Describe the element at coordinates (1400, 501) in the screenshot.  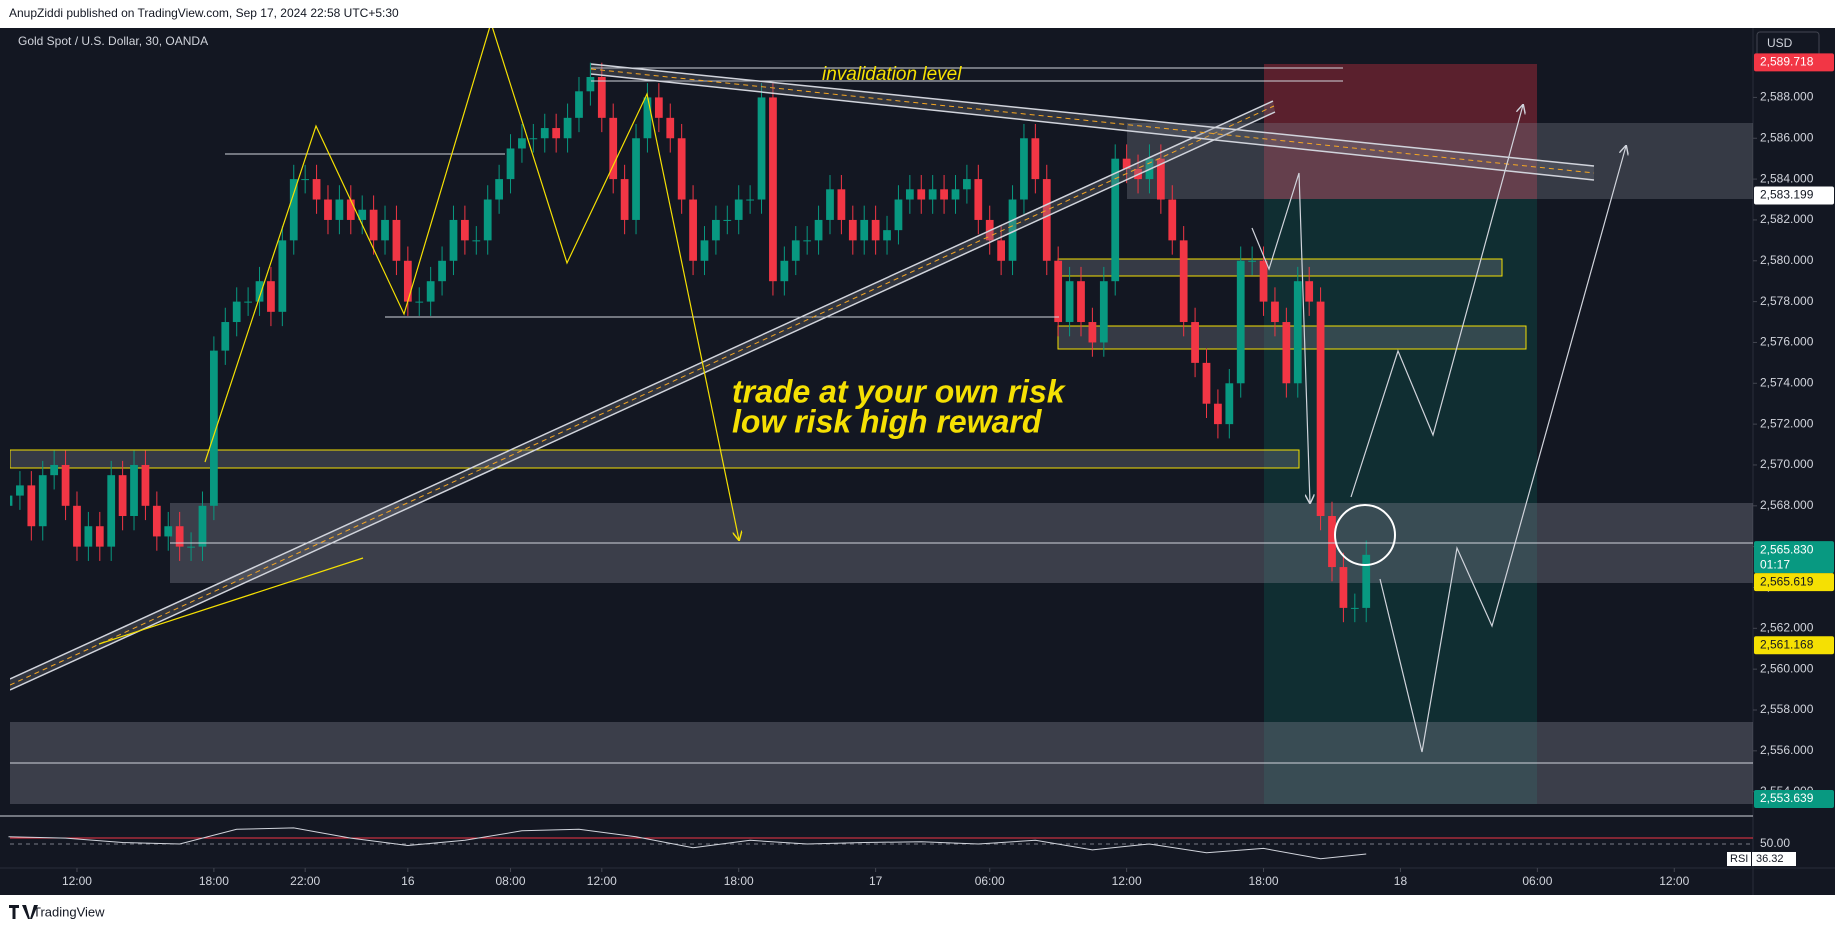
I see `target-zone` at that location.